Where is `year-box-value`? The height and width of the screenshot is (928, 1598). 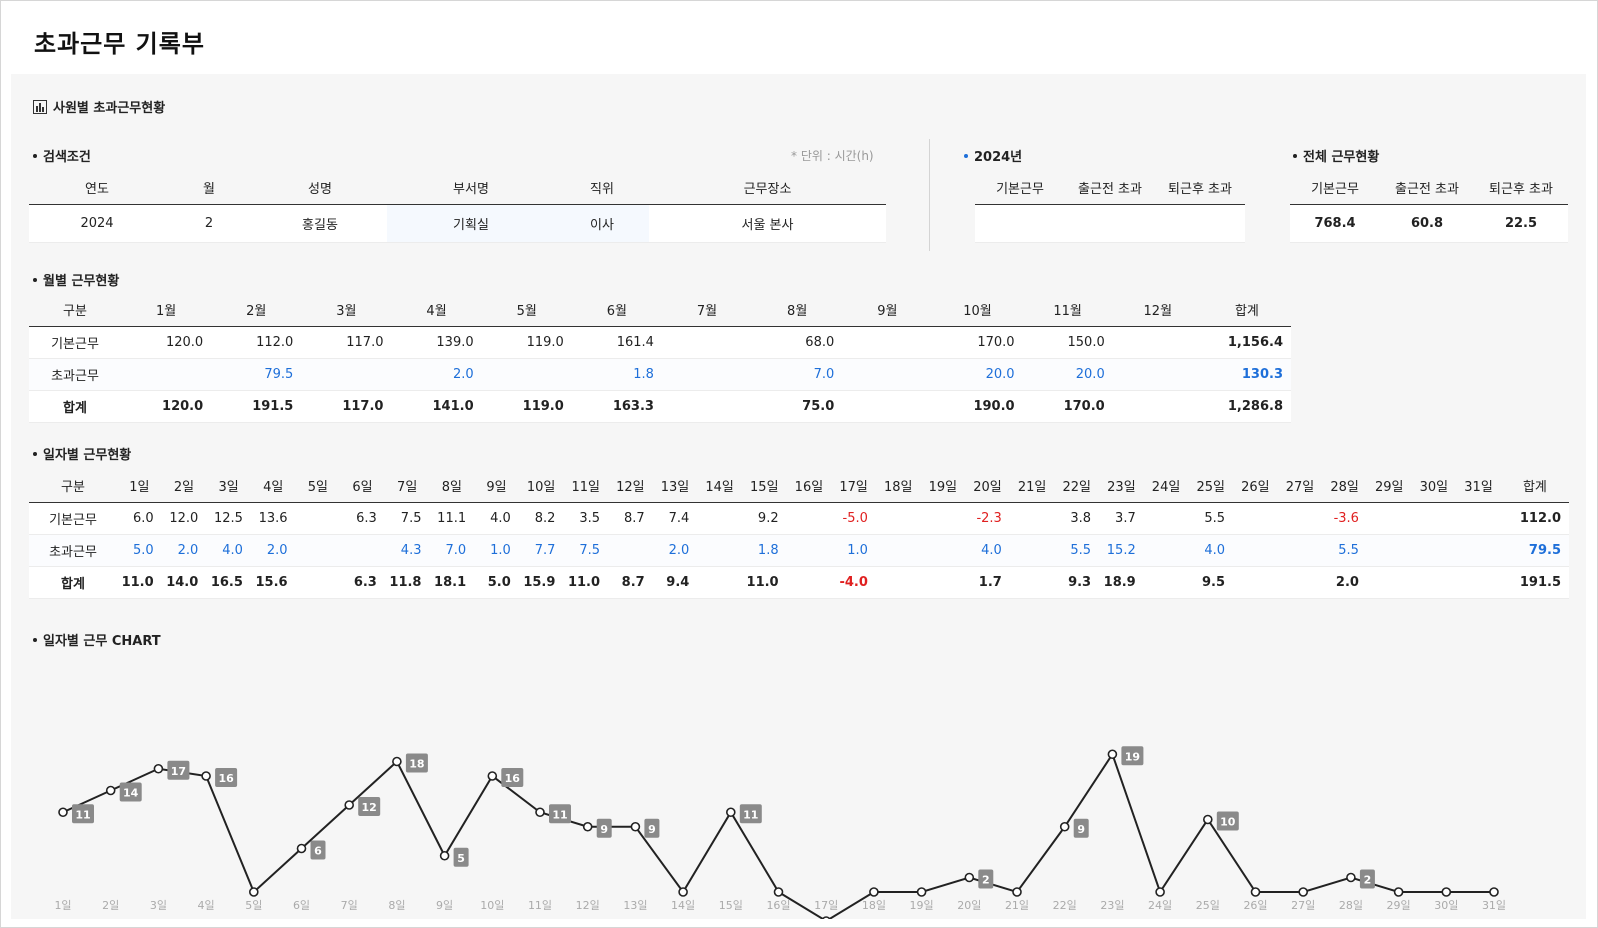
year-box-value is located at coordinates (1020, 223).